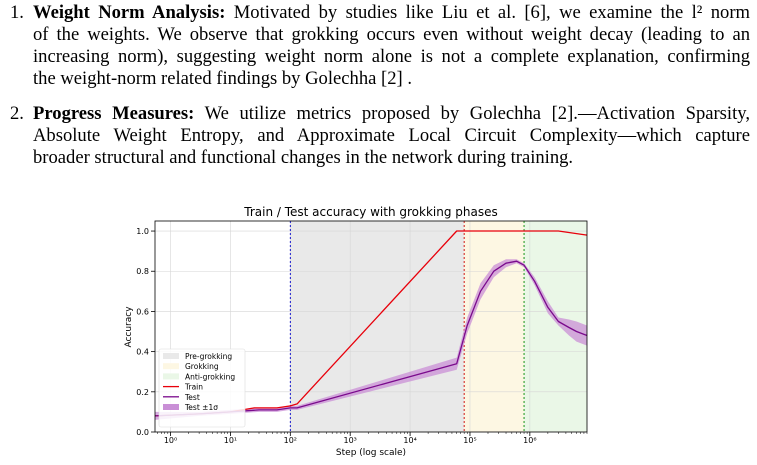 This screenshot has width=757, height=465. What do you see at coordinates (114, 113) in the screenshot?
I see `item-title: Progress Measures:` at bounding box center [114, 113].